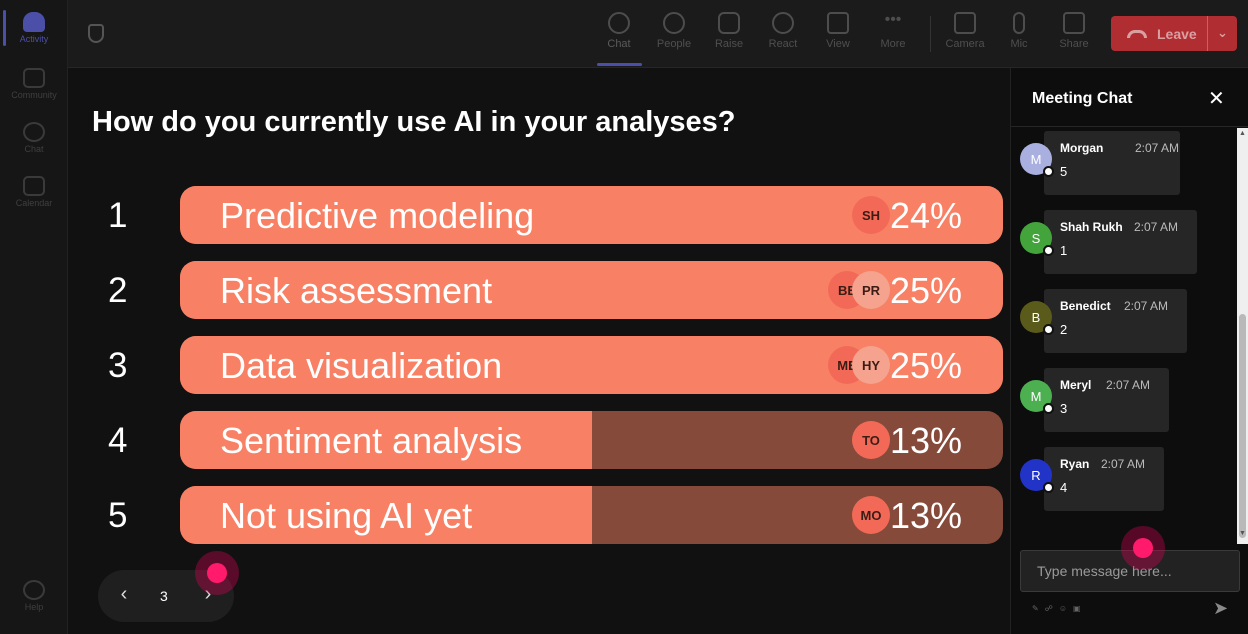 The height and width of the screenshot is (634, 1248). I want to click on tool-mic: Mic, so click(1019, 31).